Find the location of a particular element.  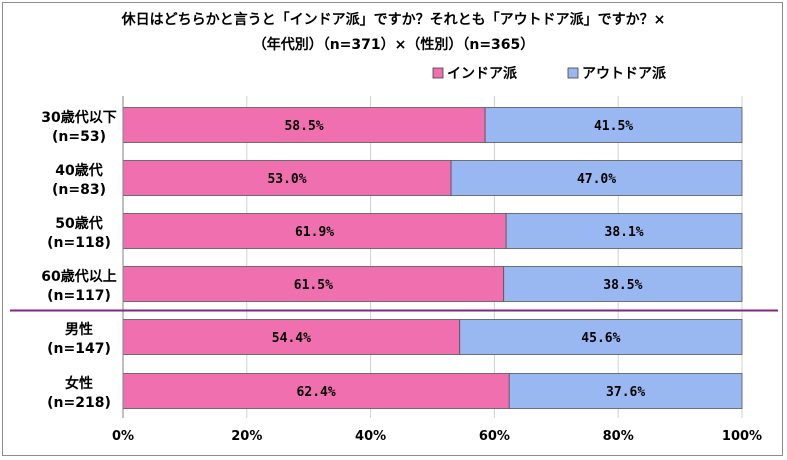

data-label: 37.6% is located at coordinates (625, 392).